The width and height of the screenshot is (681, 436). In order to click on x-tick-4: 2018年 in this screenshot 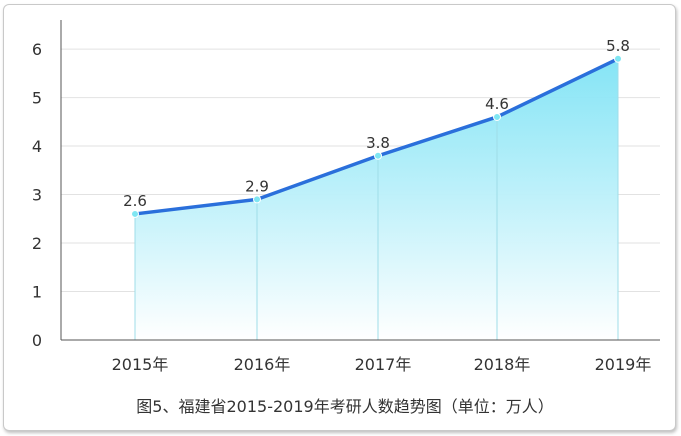, I will do `click(502, 364)`.